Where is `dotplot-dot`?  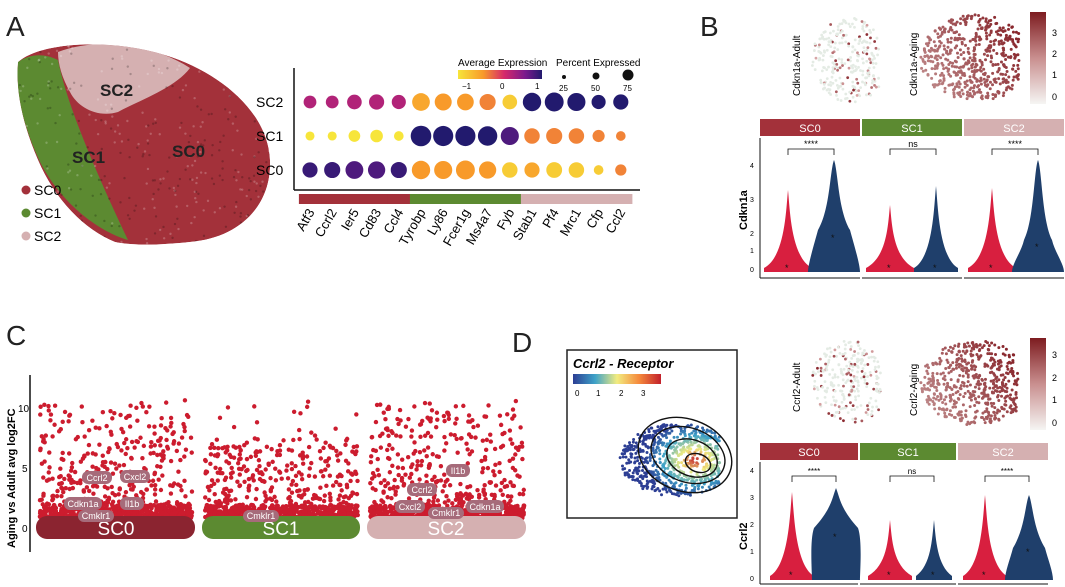
dotplot-dot is located at coordinates (332, 102).